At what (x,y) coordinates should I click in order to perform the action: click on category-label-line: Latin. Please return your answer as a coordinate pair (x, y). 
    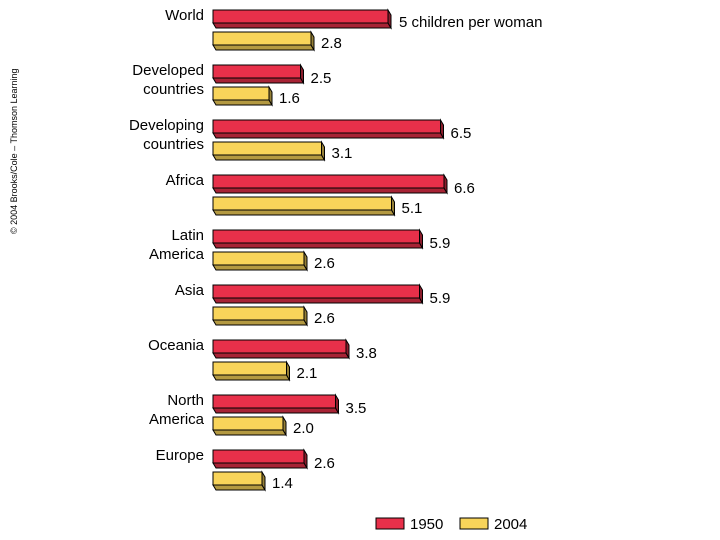
    Looking at the image, I should click on (187, 235).